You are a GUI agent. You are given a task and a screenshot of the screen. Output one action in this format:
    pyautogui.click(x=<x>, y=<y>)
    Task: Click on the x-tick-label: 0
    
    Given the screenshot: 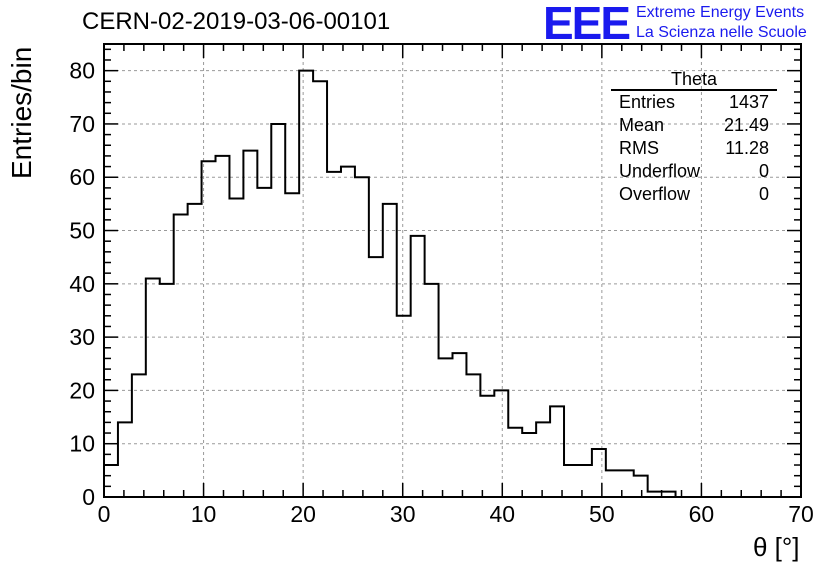 What is the action you would take?
    pyautogui.click(x=104, y=514)
    